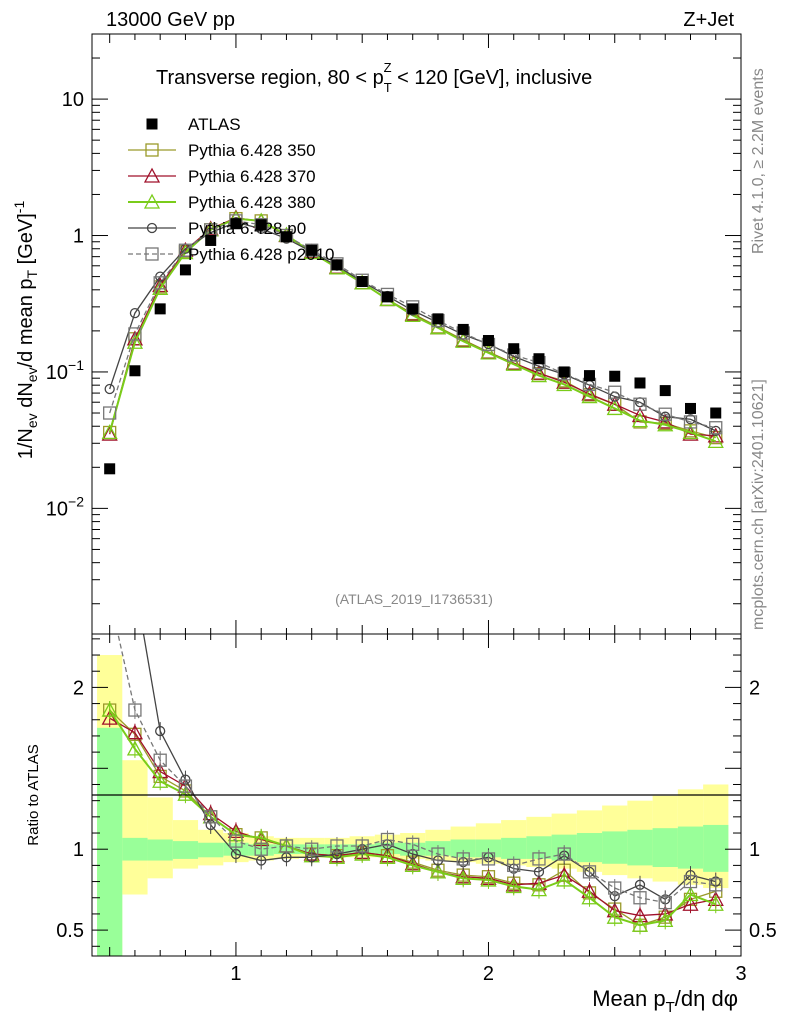 The image size is (786, 1024). What do you see at coordinates (33, 794) in the screenshot?
I see `ratio-y-axis-label: Ratio to ATLAS` at bounding box center [33, 794].